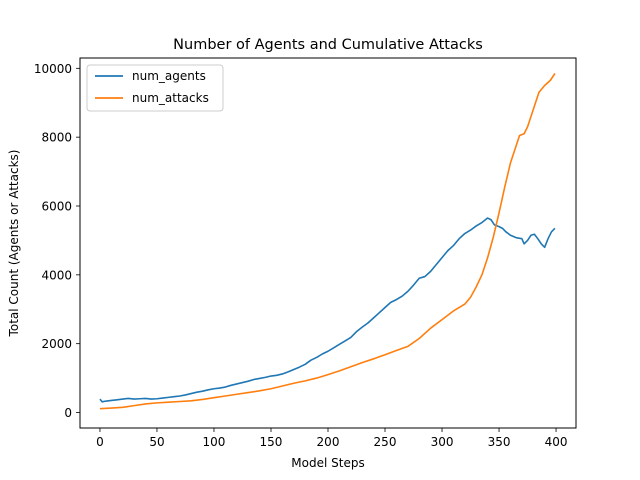  I want to click on x-tick-label: 300, so click(442, 442).